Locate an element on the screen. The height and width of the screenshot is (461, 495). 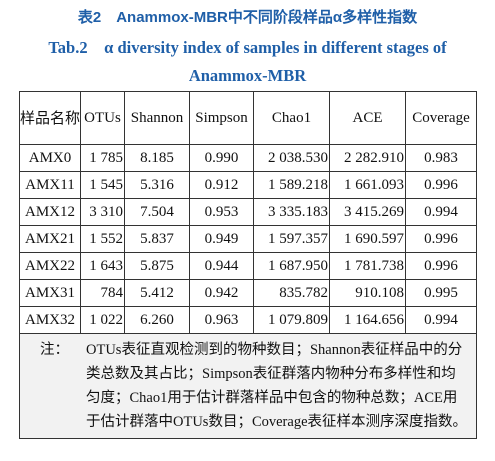
cell-simpson: 0.953 is located at coordinates (221, 212).